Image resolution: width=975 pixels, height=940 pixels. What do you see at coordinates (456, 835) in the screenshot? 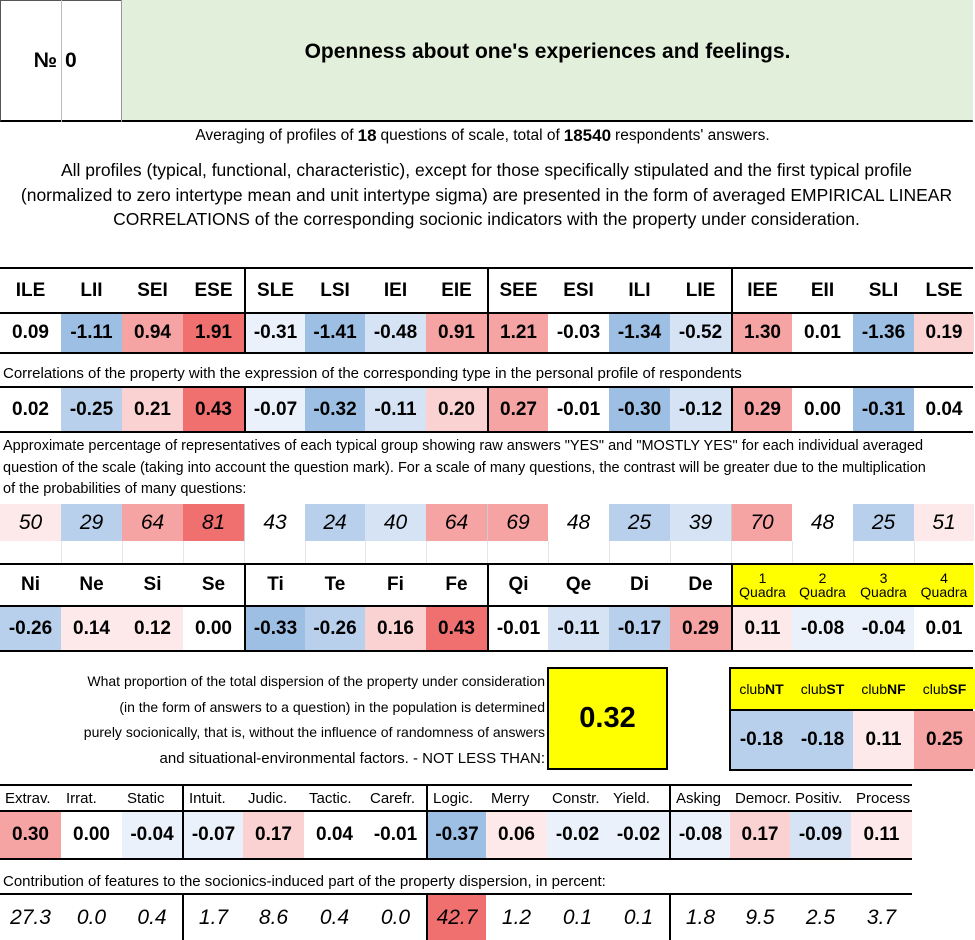
I see `trait-value-logic: -0.37` at bounding box center [456, 835].